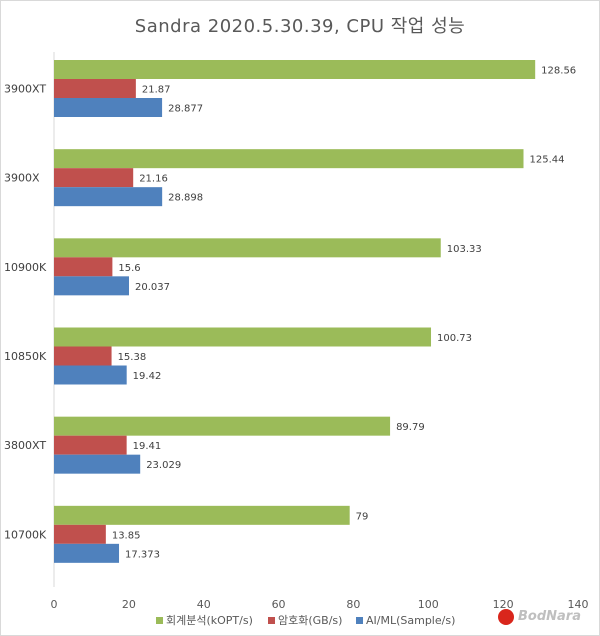  Describe the element at coordinates (362, 516) in the screenshot. I see `data-label: 79` at that location.